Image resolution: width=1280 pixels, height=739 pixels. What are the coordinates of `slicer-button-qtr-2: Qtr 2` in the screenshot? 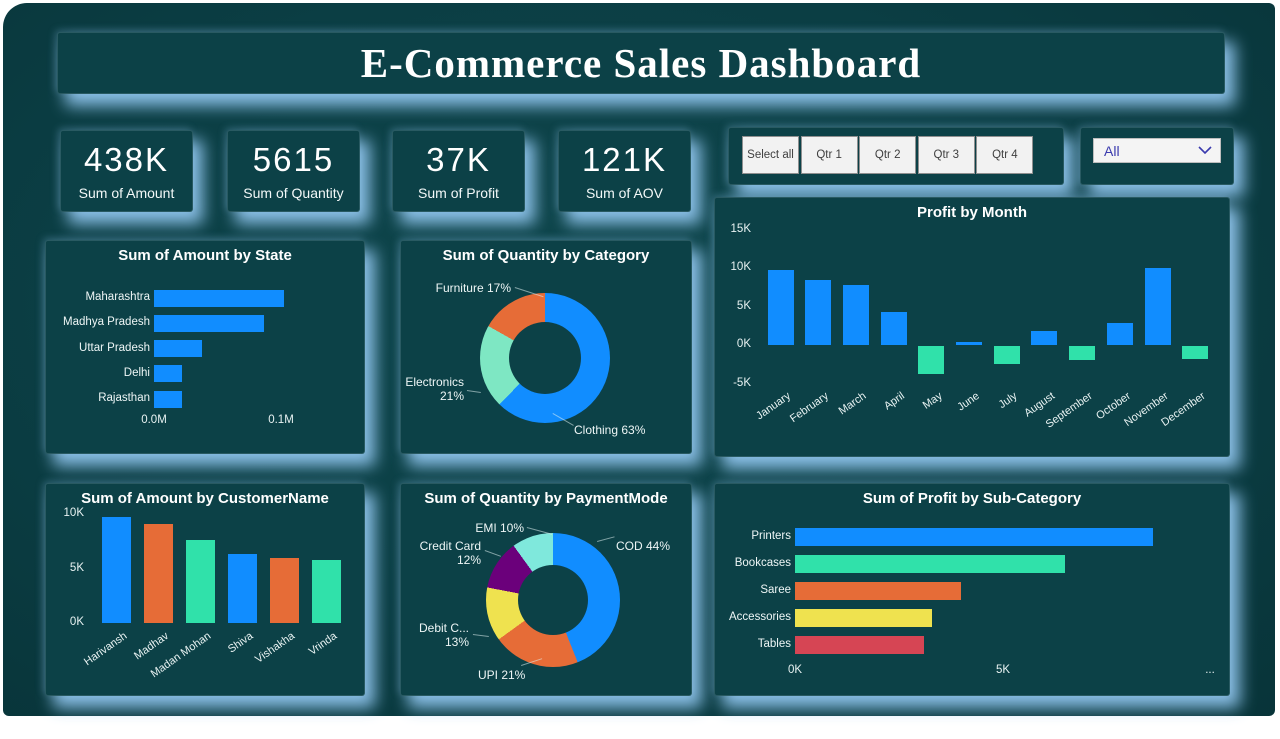 It's located at (888, 155).